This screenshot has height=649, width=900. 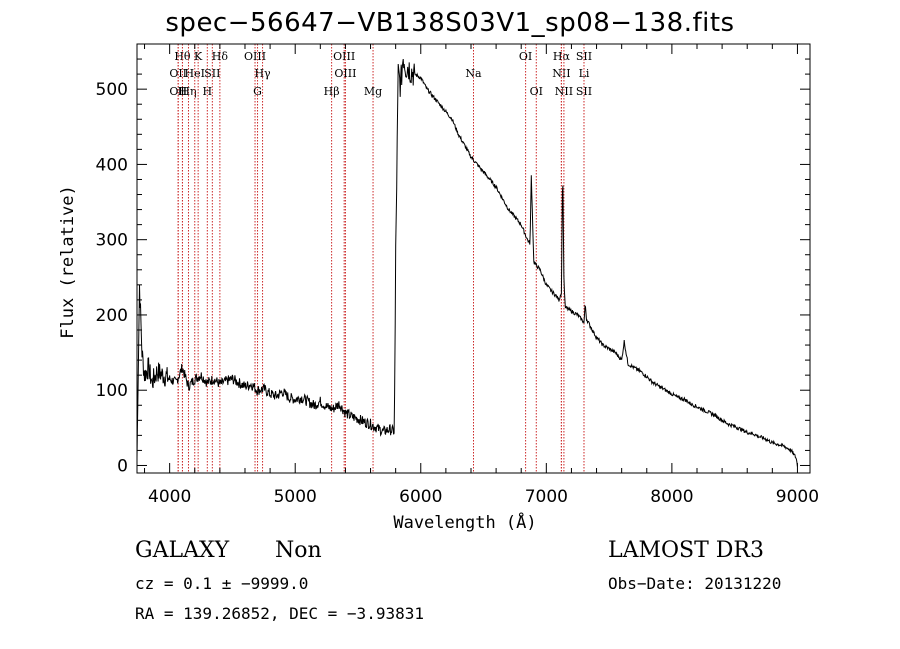 I want to click on x-tick-label: 9000, so click(x=797, y=497).